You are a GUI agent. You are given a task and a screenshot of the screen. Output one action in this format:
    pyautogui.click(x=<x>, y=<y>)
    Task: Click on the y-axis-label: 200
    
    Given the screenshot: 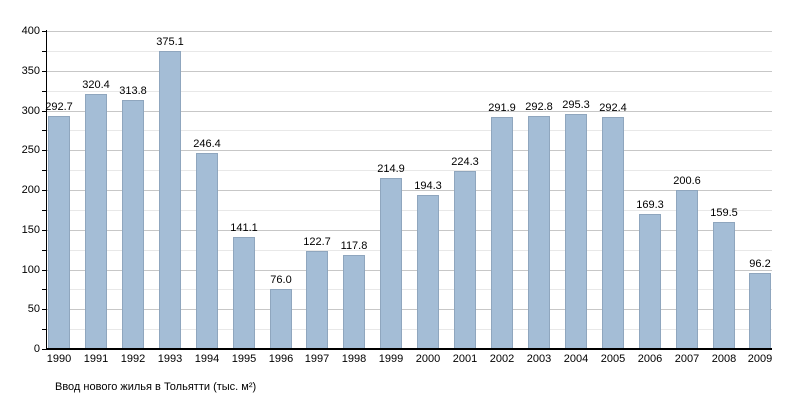 What is the action you would take?
    pyautogui.click(x=30, y=190)
    